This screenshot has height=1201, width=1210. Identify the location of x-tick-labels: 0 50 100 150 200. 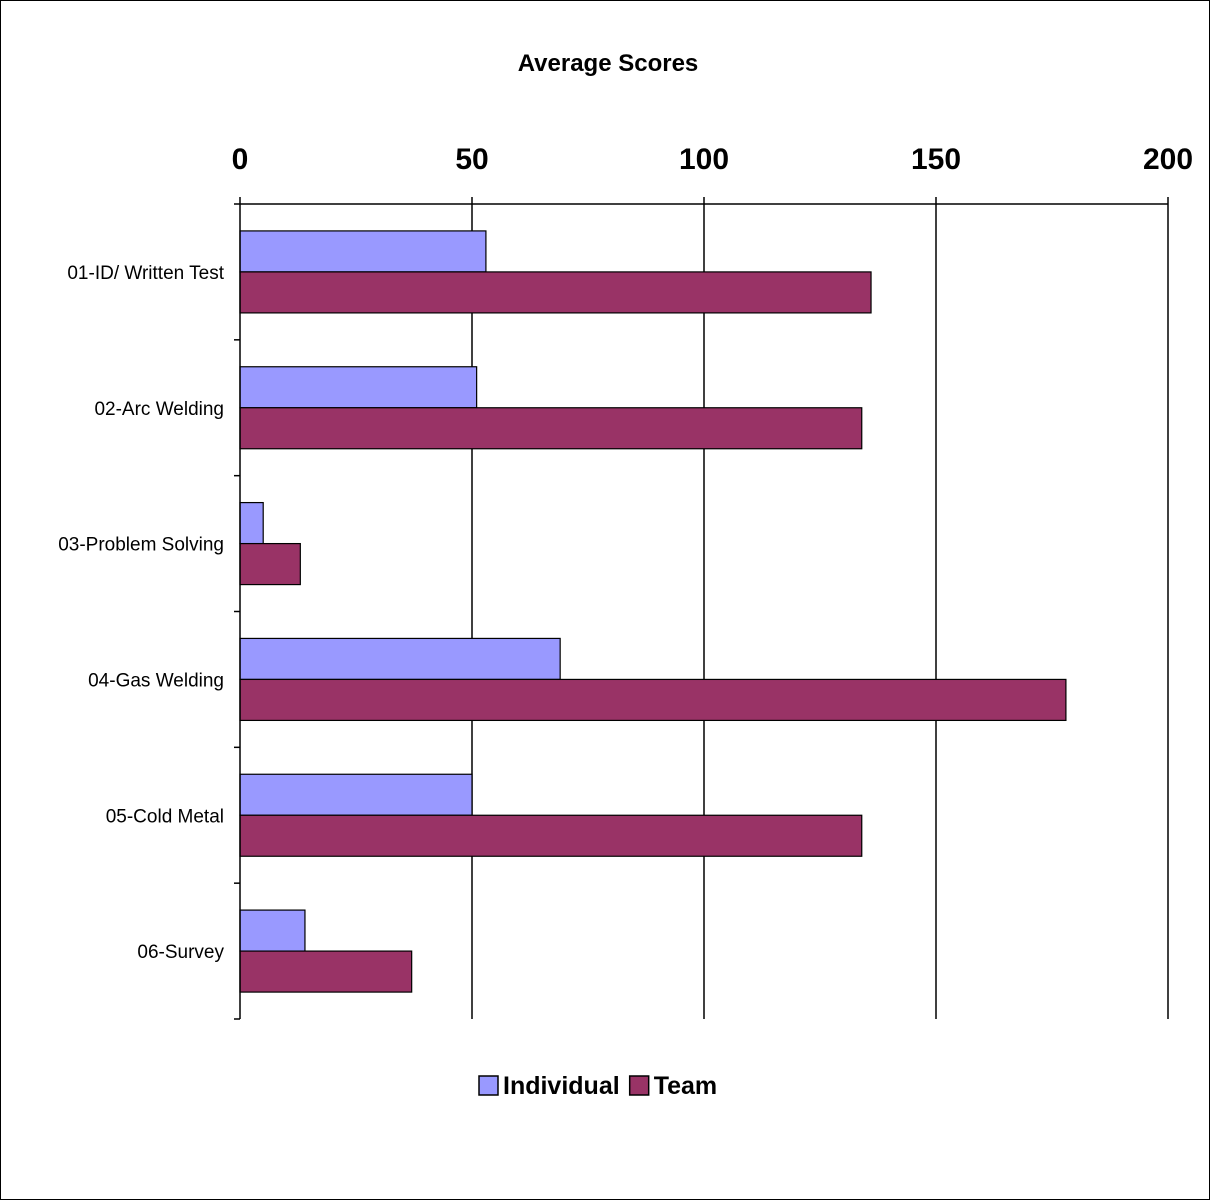
(712, 159).